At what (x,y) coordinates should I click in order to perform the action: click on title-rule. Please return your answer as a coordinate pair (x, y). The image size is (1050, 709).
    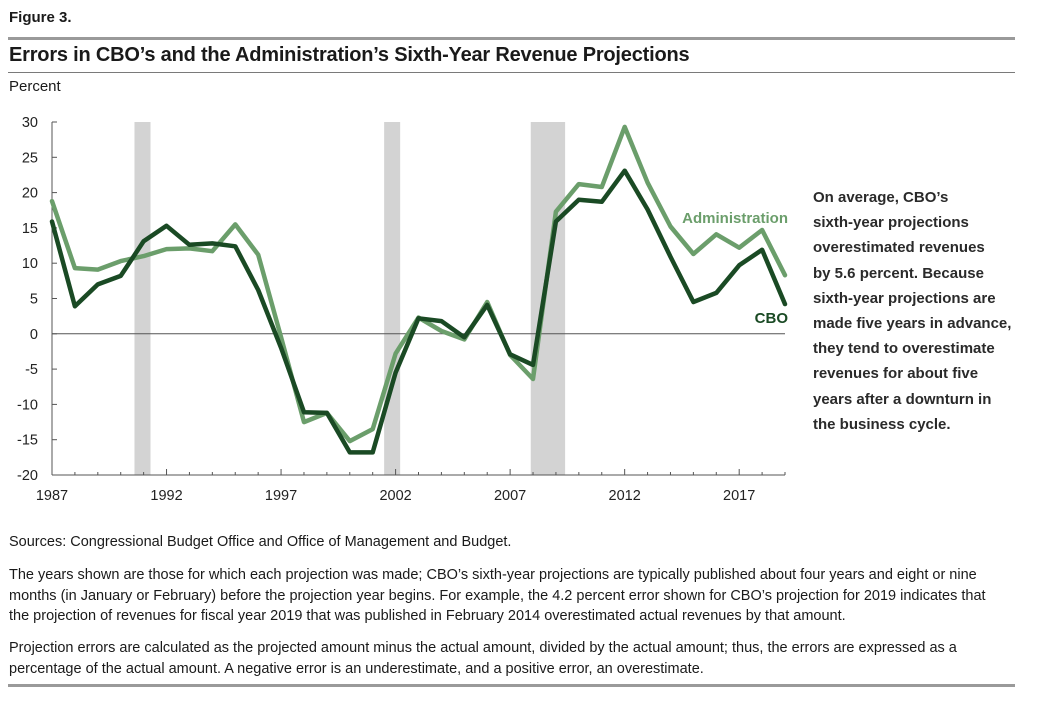
    Looking at the image, I should click on (511, 72).